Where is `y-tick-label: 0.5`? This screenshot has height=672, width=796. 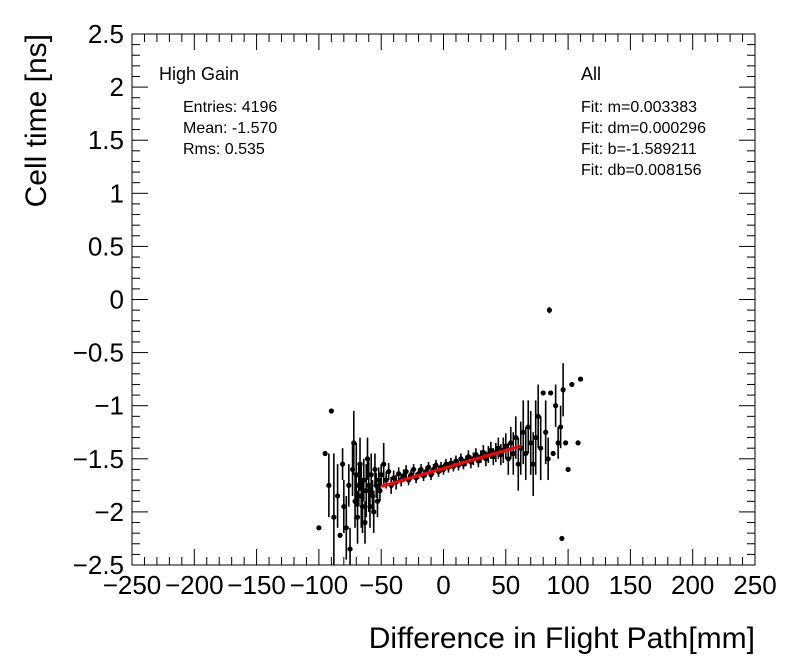 y-tick-label: 0.5 is located at coordinates (106, 246).